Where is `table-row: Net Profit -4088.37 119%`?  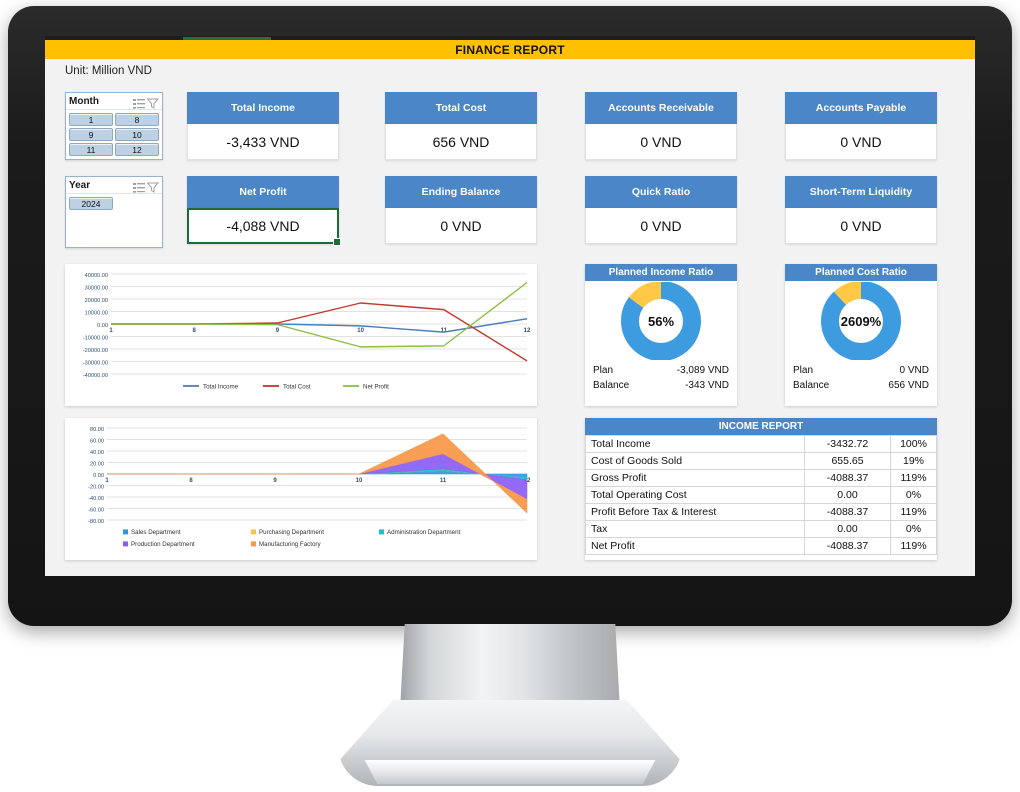 table-row: Net Profit -4088.37 119% is located at coordinates (761, 546).